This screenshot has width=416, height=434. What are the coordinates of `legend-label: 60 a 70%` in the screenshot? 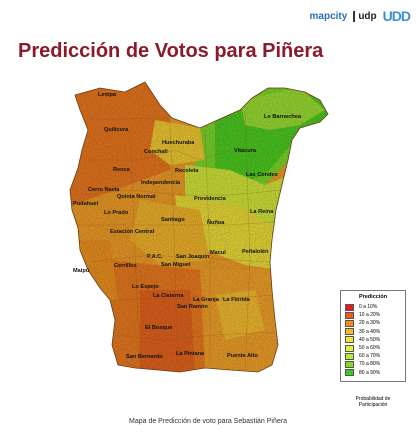 It's located at (370, 356).